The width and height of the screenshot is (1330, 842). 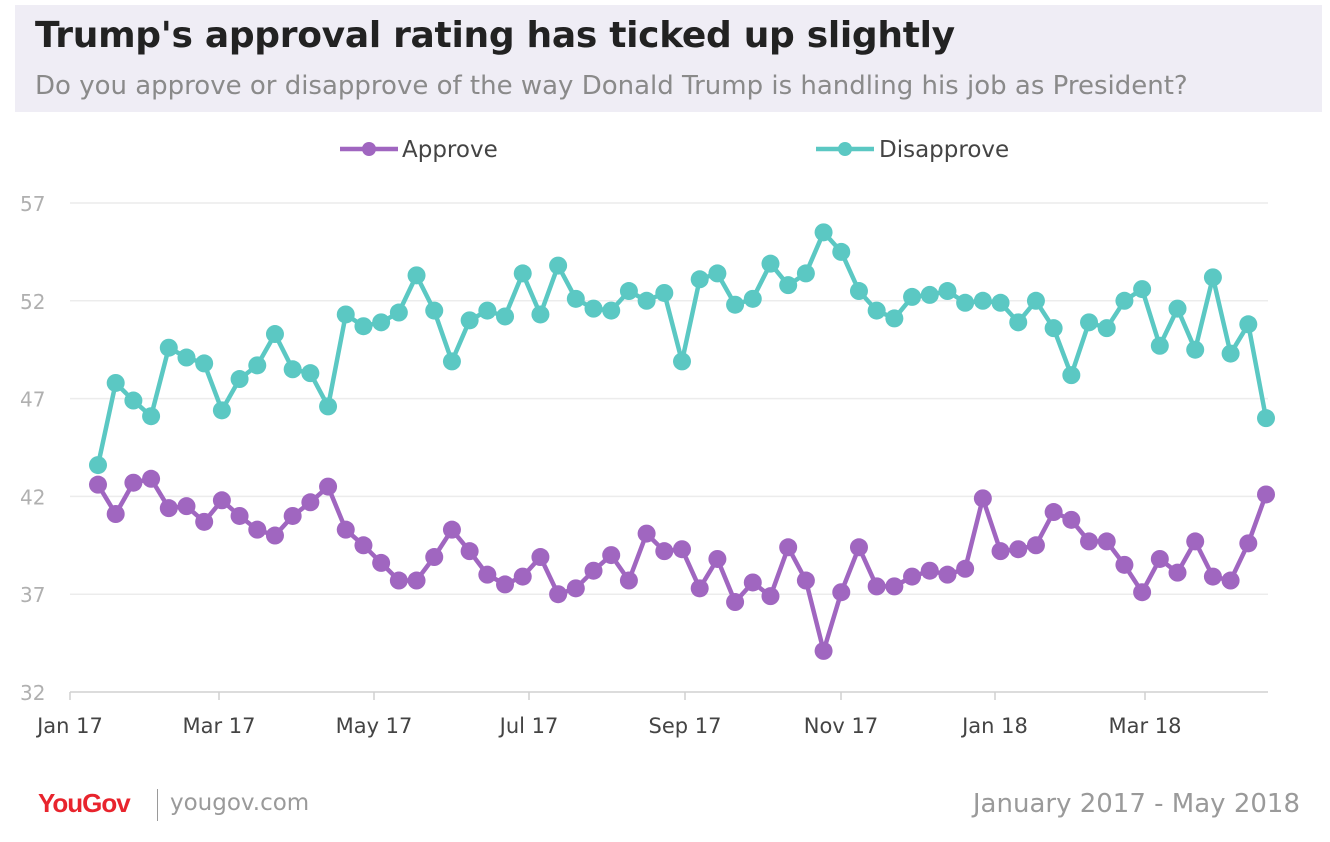 What do you see at coordinates (240, 803) in the screenshot?
I see `footer-site-link: yougov.com` at bounding box center [240, 803].